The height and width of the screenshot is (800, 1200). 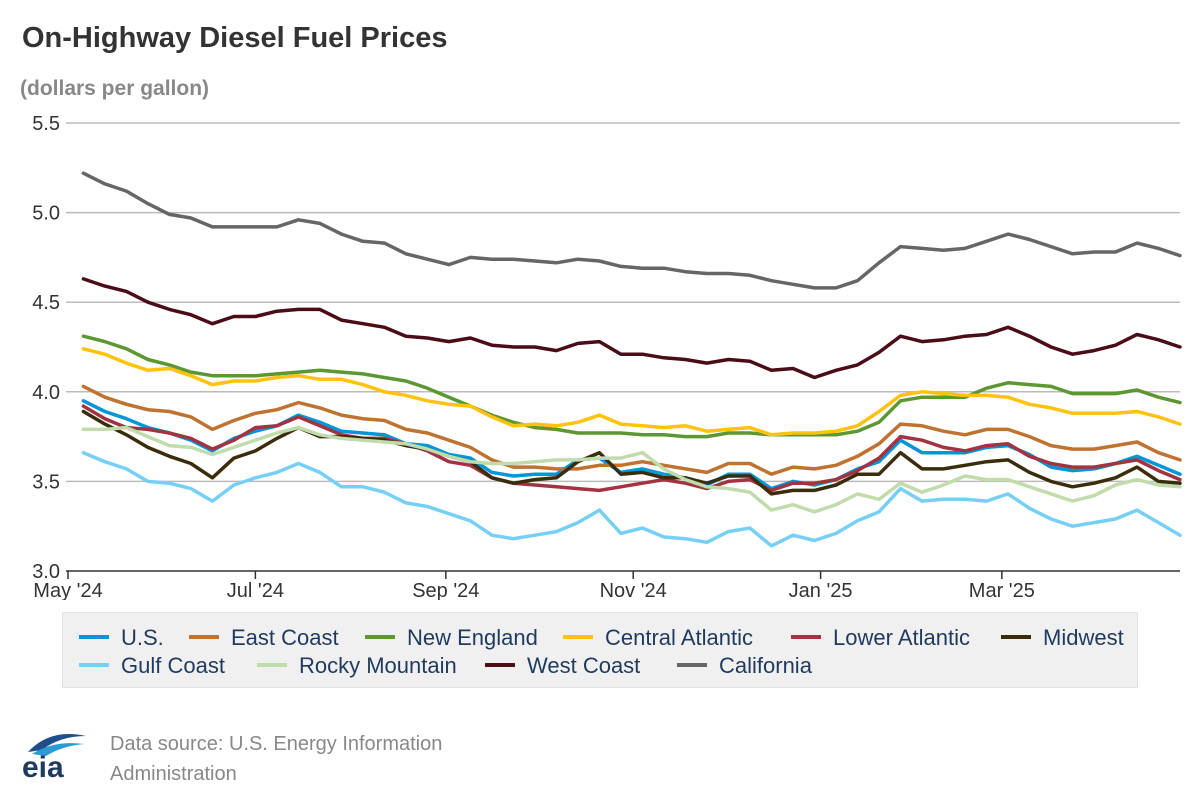 What do you see at coordinates (173, 665) in the screenshot?
I see `legend-label: Gulf Coast` at bounding box center [173, 665].